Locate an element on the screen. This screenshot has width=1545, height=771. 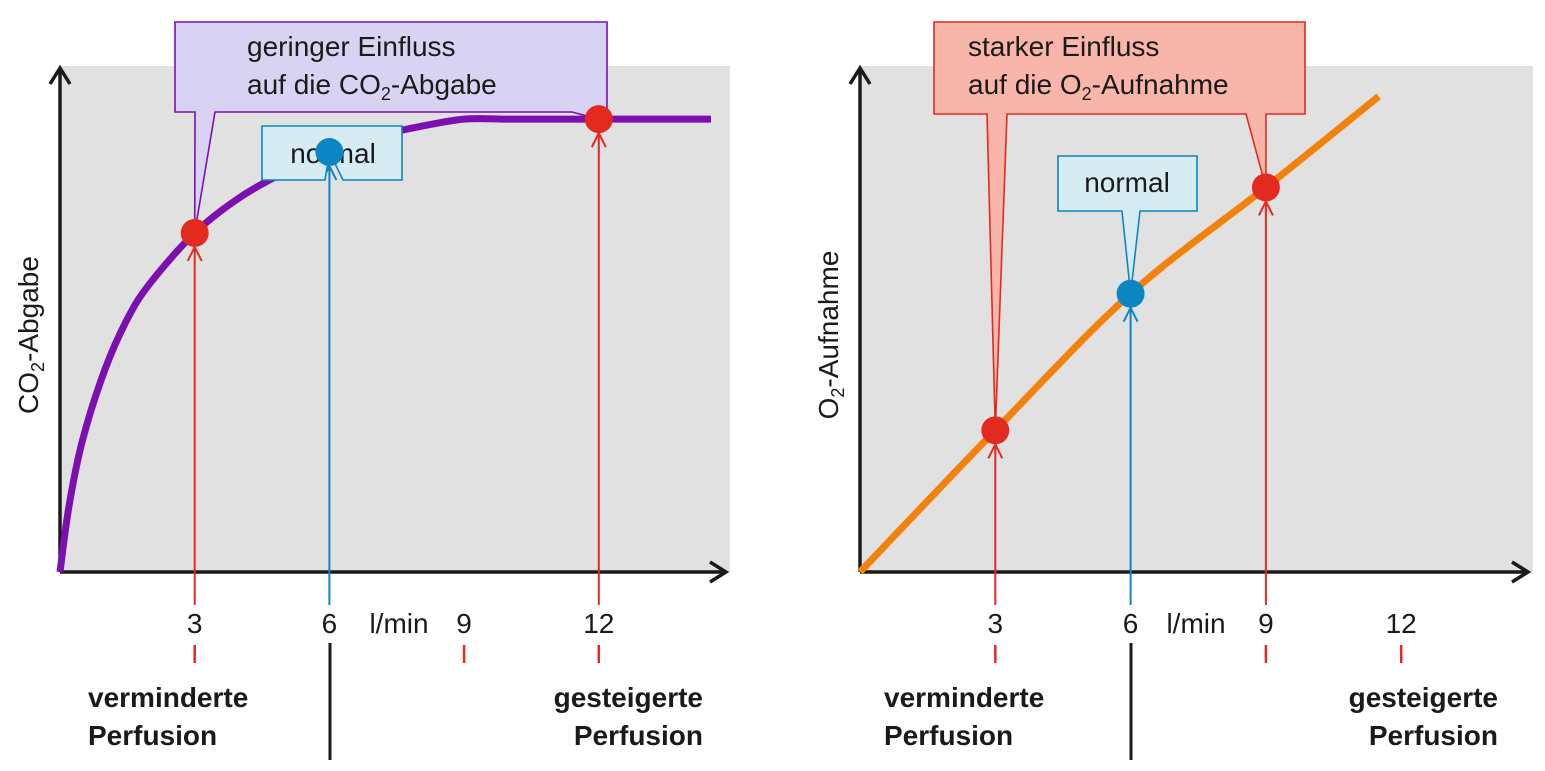
normal-callout-label: normal is located at coordinates (1127, 182).